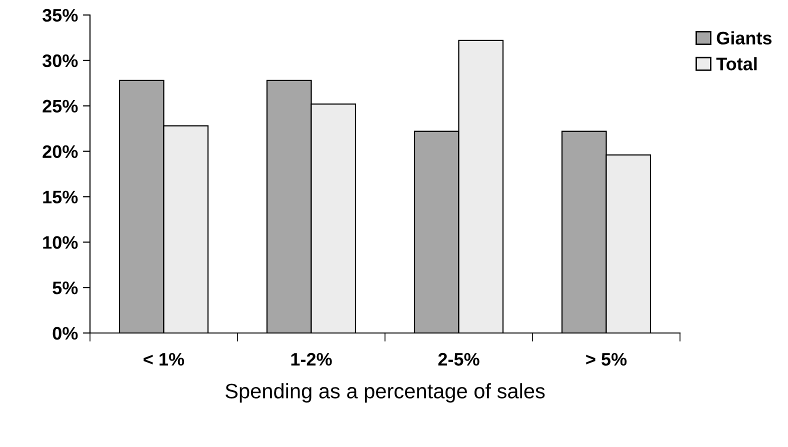 The height and width of the screenshot is (447, 788). Describe the element at coordinates (385, 393) in the screenshot. I see `x-axis-title: Spending as a percentage of sales` at that location.